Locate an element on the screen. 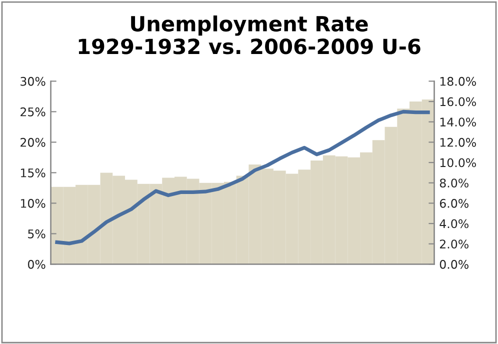 The width and height of the screenshot is (498, 344). y2-tick-label: 14.0% is located at coordinates (458, 122).